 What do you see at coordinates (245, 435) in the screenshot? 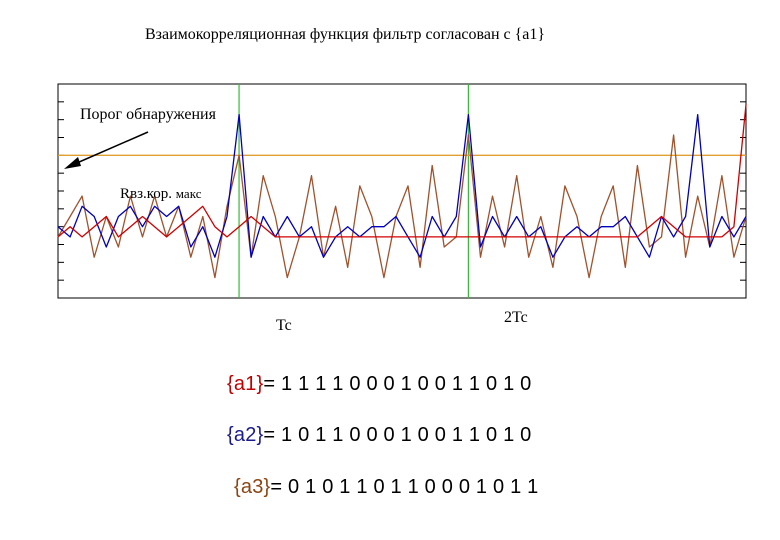
I see `sequence-a2-name: {a2}` at bounding box center [245, 435].